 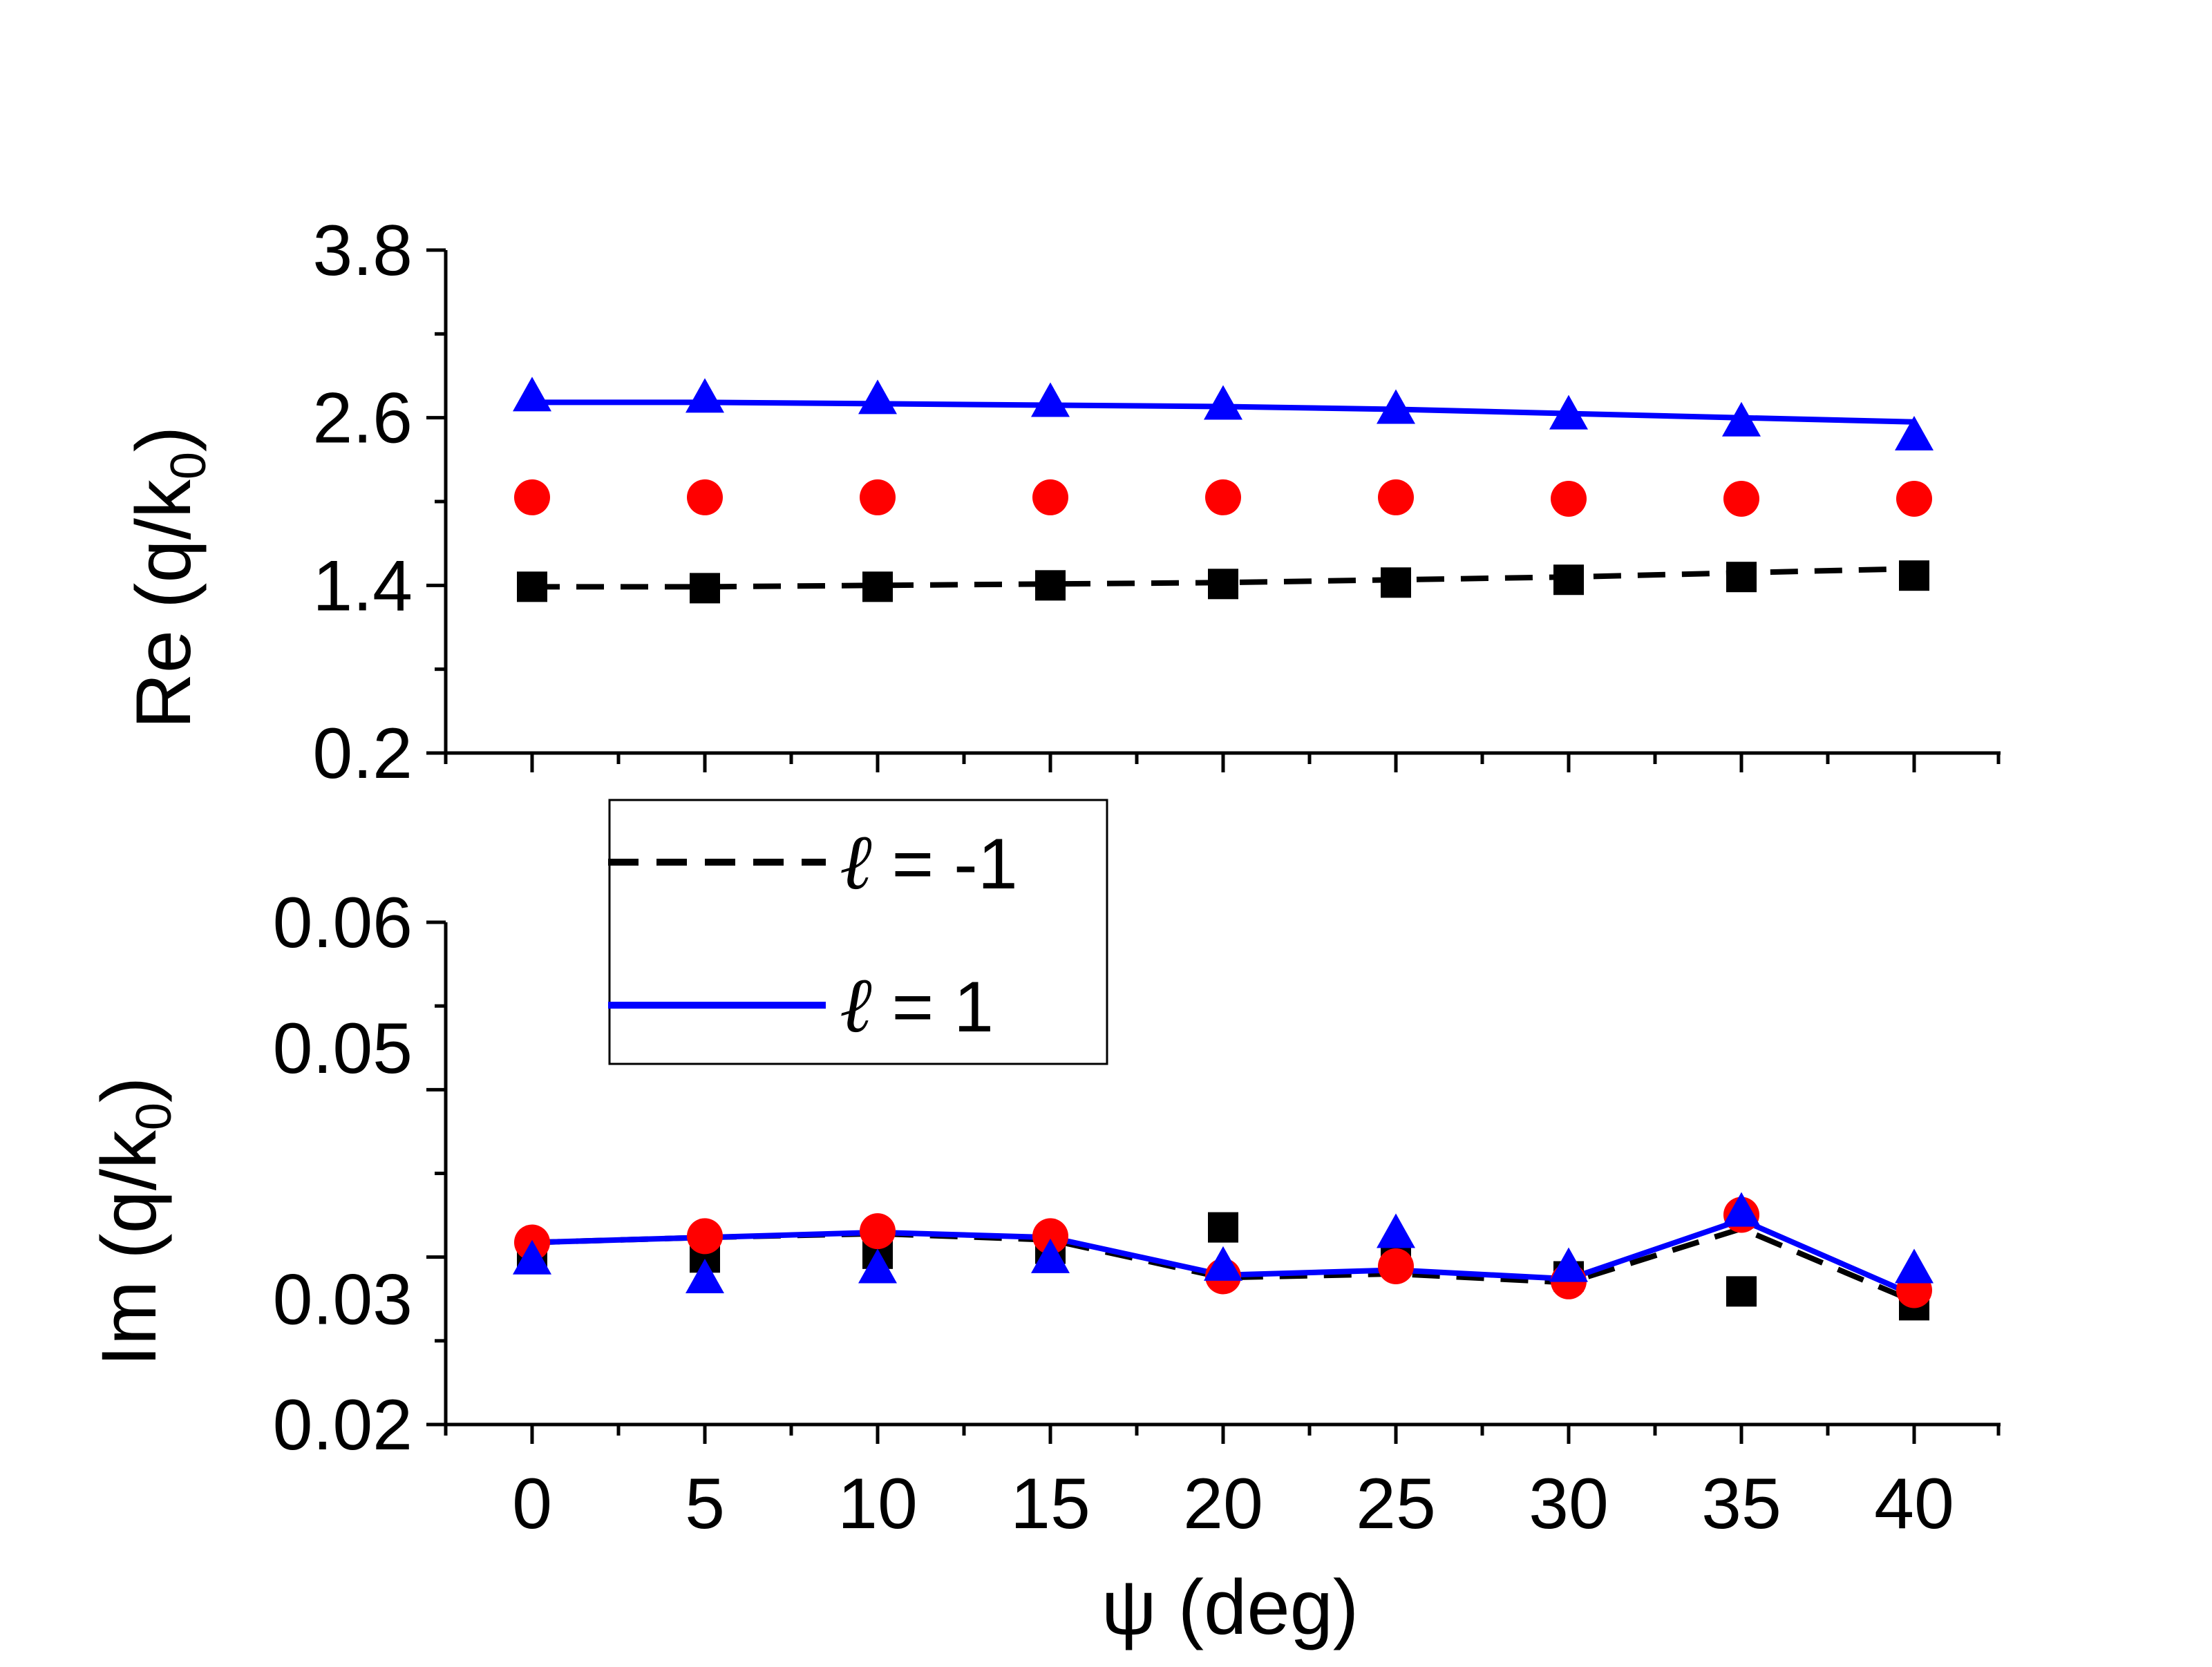 I want to click on x-tick-label: 25, so click(x=1396, y=1504).